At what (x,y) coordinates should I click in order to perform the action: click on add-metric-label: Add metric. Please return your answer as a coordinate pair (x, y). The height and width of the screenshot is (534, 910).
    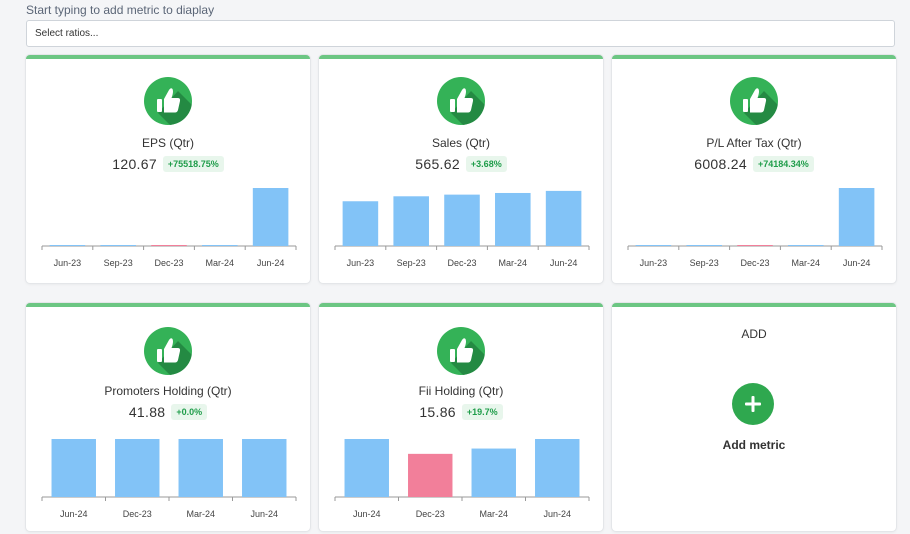
    Looking at the image, I should click on (754, 445).